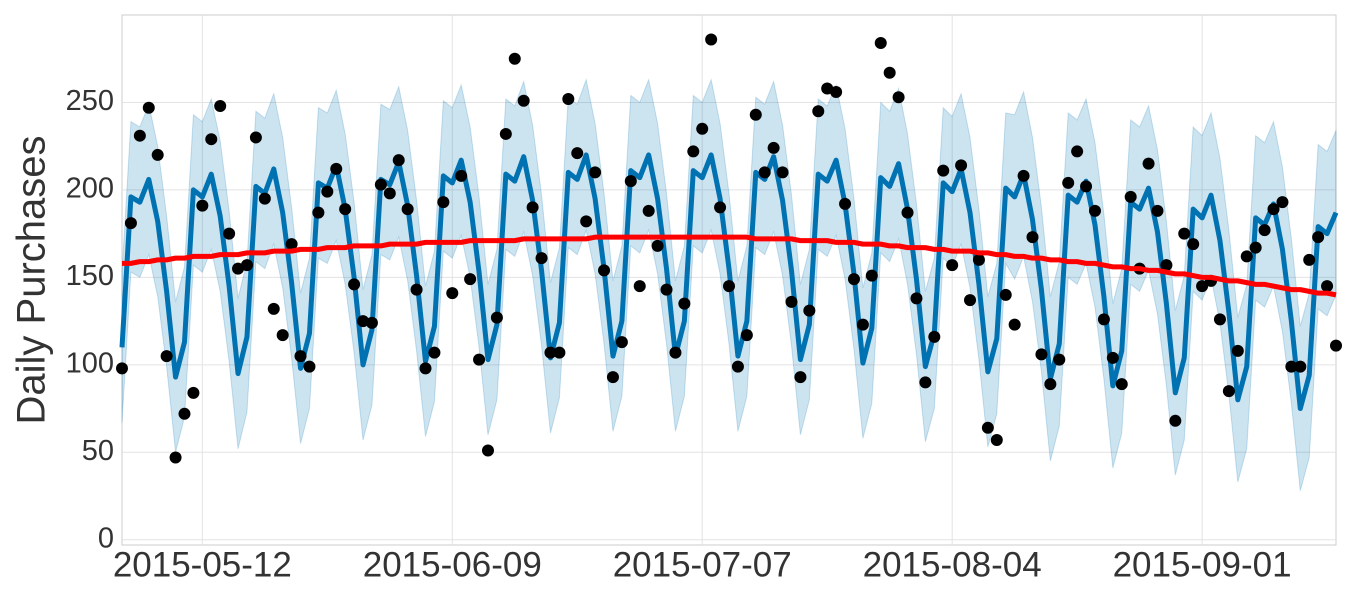  I want to click on x-tick-label: 2015-06-09, so click(452, 564).